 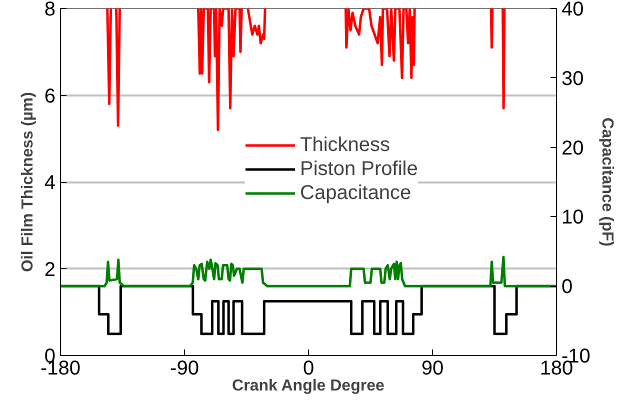 What do you see at coordinates (356, 193) in the screenshot?
I see `legend-label: Capacitance` at bounding box center [356, 193].